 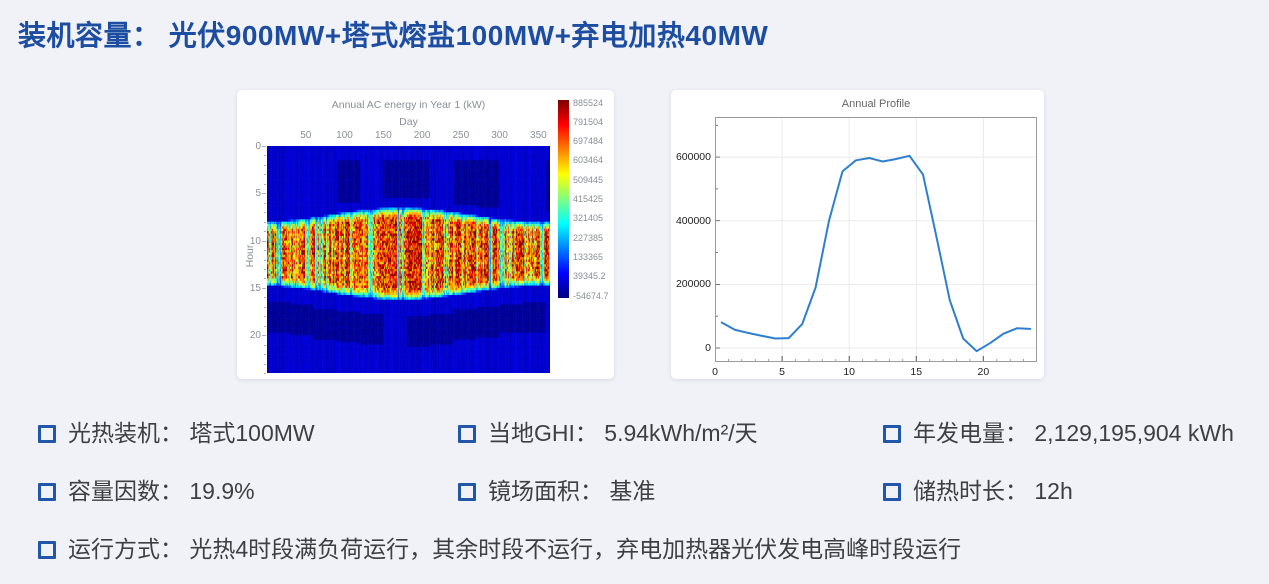 I want to click on axis-tick-label: 200, so click(x=422, y=135).